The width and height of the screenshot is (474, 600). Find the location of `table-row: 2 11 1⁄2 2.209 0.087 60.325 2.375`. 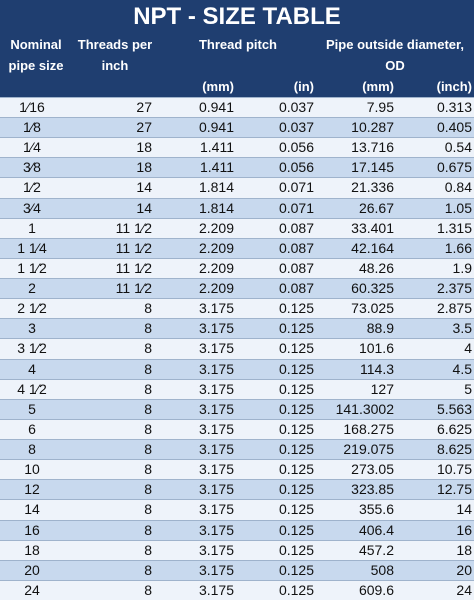

table-row: 2 11 1⁄2 2.209 0.087 60.325 2.375 is located at coordinates (237, 288).